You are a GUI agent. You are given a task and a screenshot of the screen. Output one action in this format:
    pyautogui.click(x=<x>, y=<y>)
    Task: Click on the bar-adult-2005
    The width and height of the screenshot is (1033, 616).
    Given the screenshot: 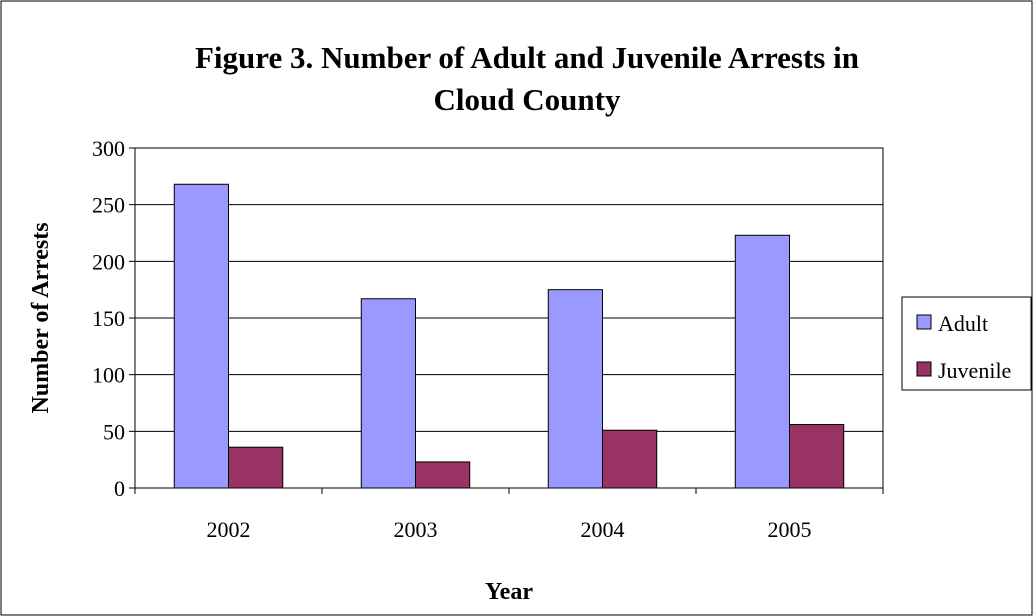 What is the action you would take?
    pyautogui.click(x=762, y=361)
    